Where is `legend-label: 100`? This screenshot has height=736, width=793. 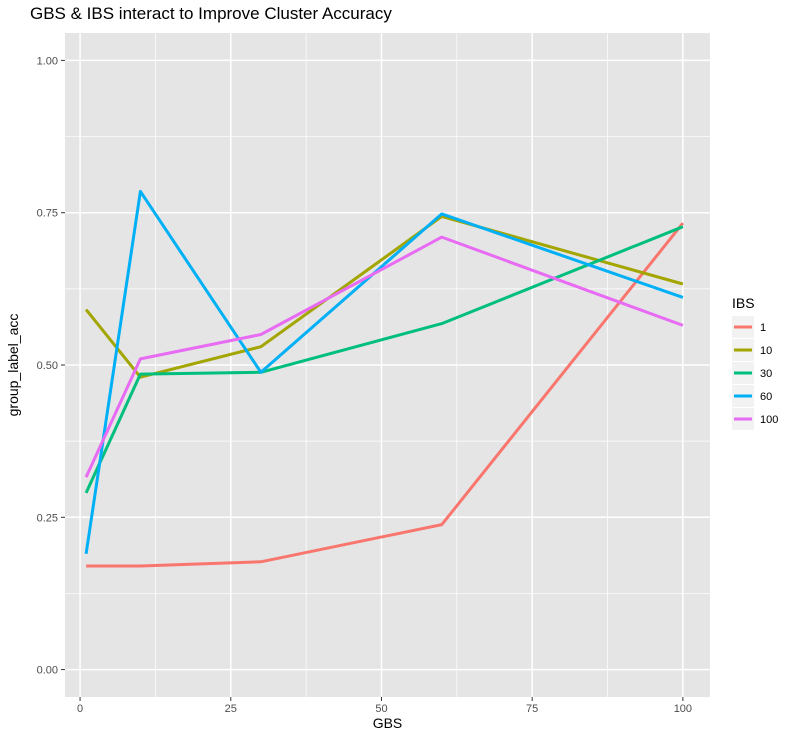 legend-label: 100 is located at coordinates (769, 420).